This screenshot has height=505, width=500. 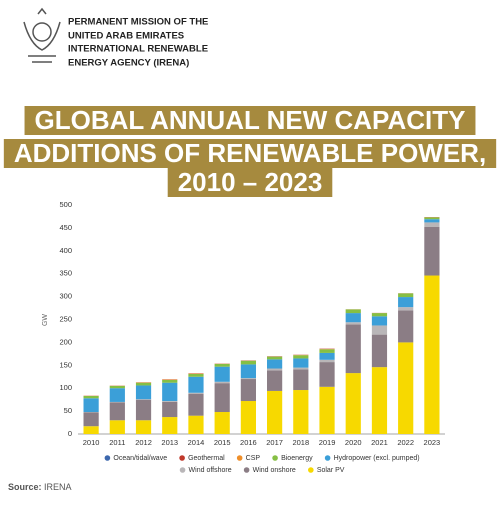 I want to click on chart-title: GLOBAL ANNUAL NEW CAPACITY, so click(x=250, y=120).